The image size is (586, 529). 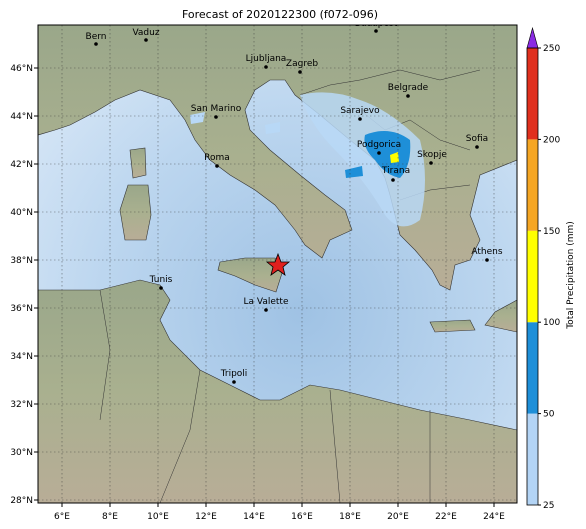 What do you see at coordinates (21, 405) in the screenshot?
I see `y-tick-label: 32°N` at bounding box center [21, 405].